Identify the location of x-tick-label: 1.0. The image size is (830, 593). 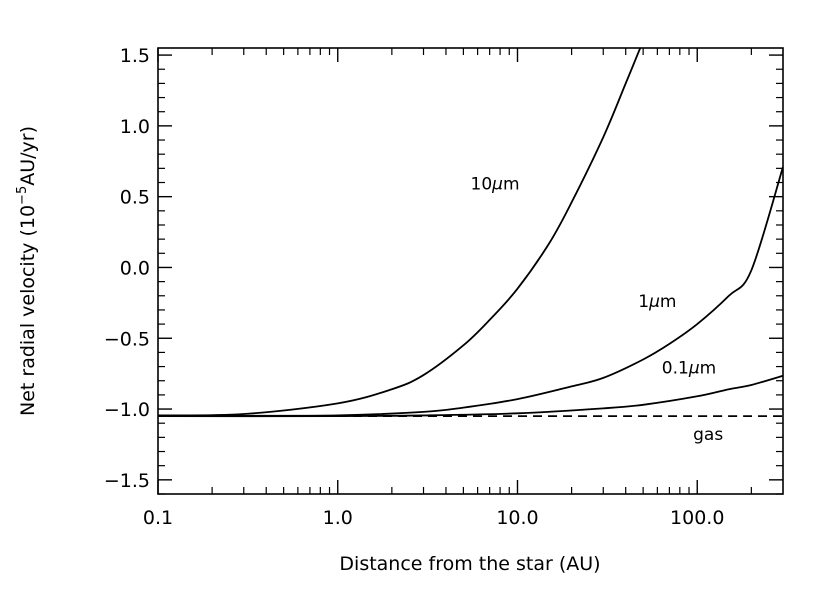
(338, 518).